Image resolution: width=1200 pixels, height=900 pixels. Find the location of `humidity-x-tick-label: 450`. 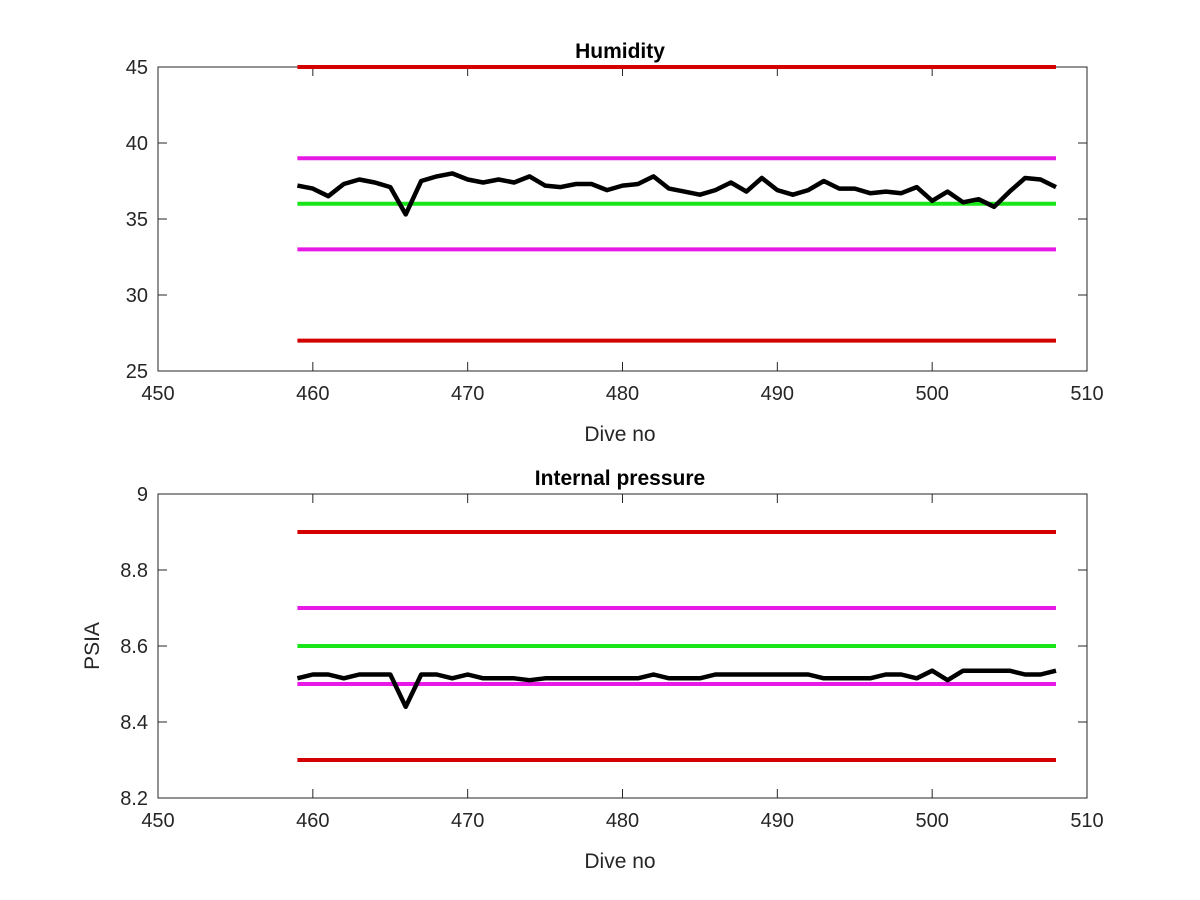

humidity-x-tick-label: 450 is located at coordinates (157, 394).